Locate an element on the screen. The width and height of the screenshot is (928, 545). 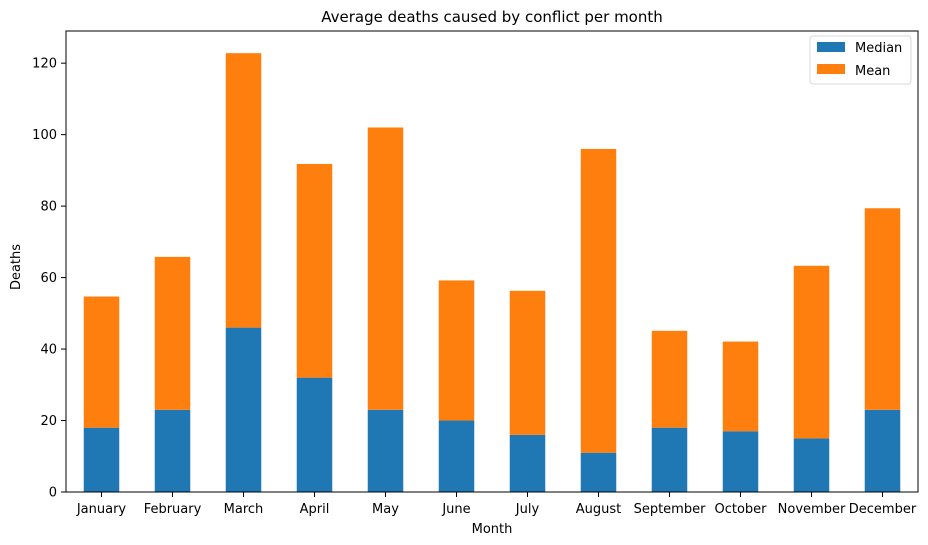
x-tick-label: October is located at coordinates (740, 509).